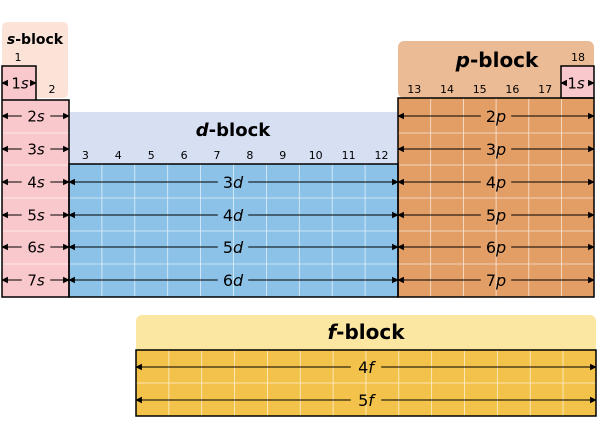  What do you see at coordinates (118, 155) in the screenshot?
I see `group-number: 4` at bounding box center [118, 155].